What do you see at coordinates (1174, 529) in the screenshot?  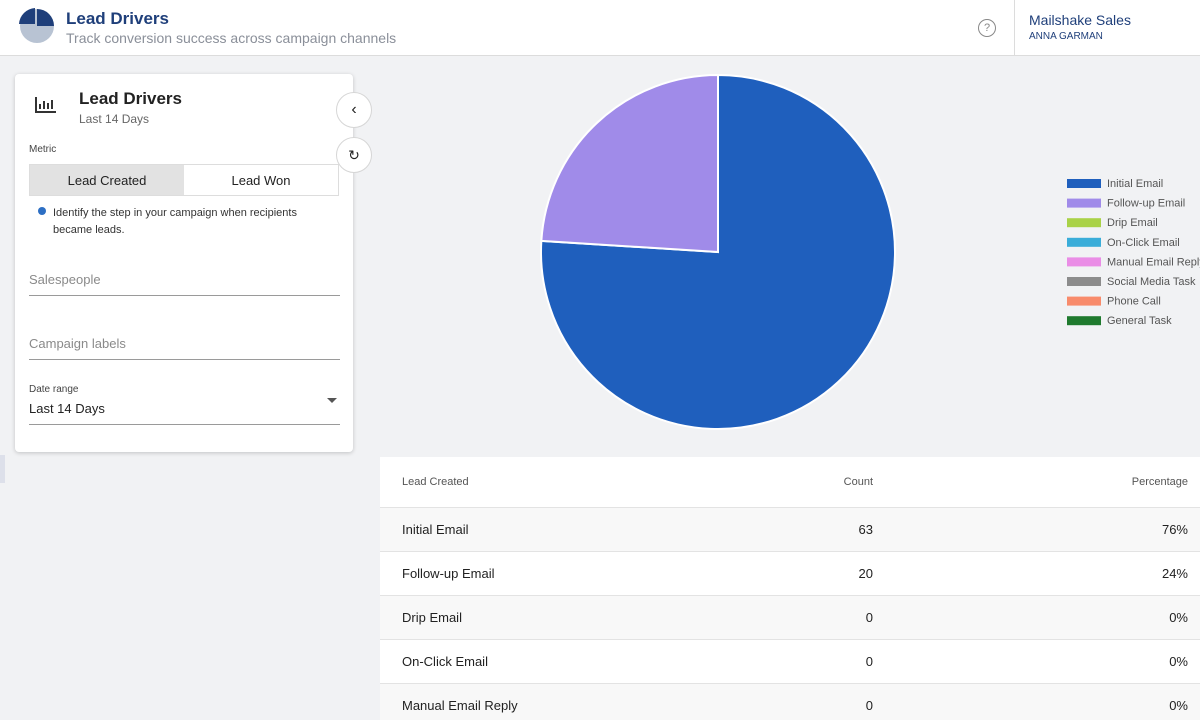 I see `table-cell: 76%` at bounding box center [1174, 529].